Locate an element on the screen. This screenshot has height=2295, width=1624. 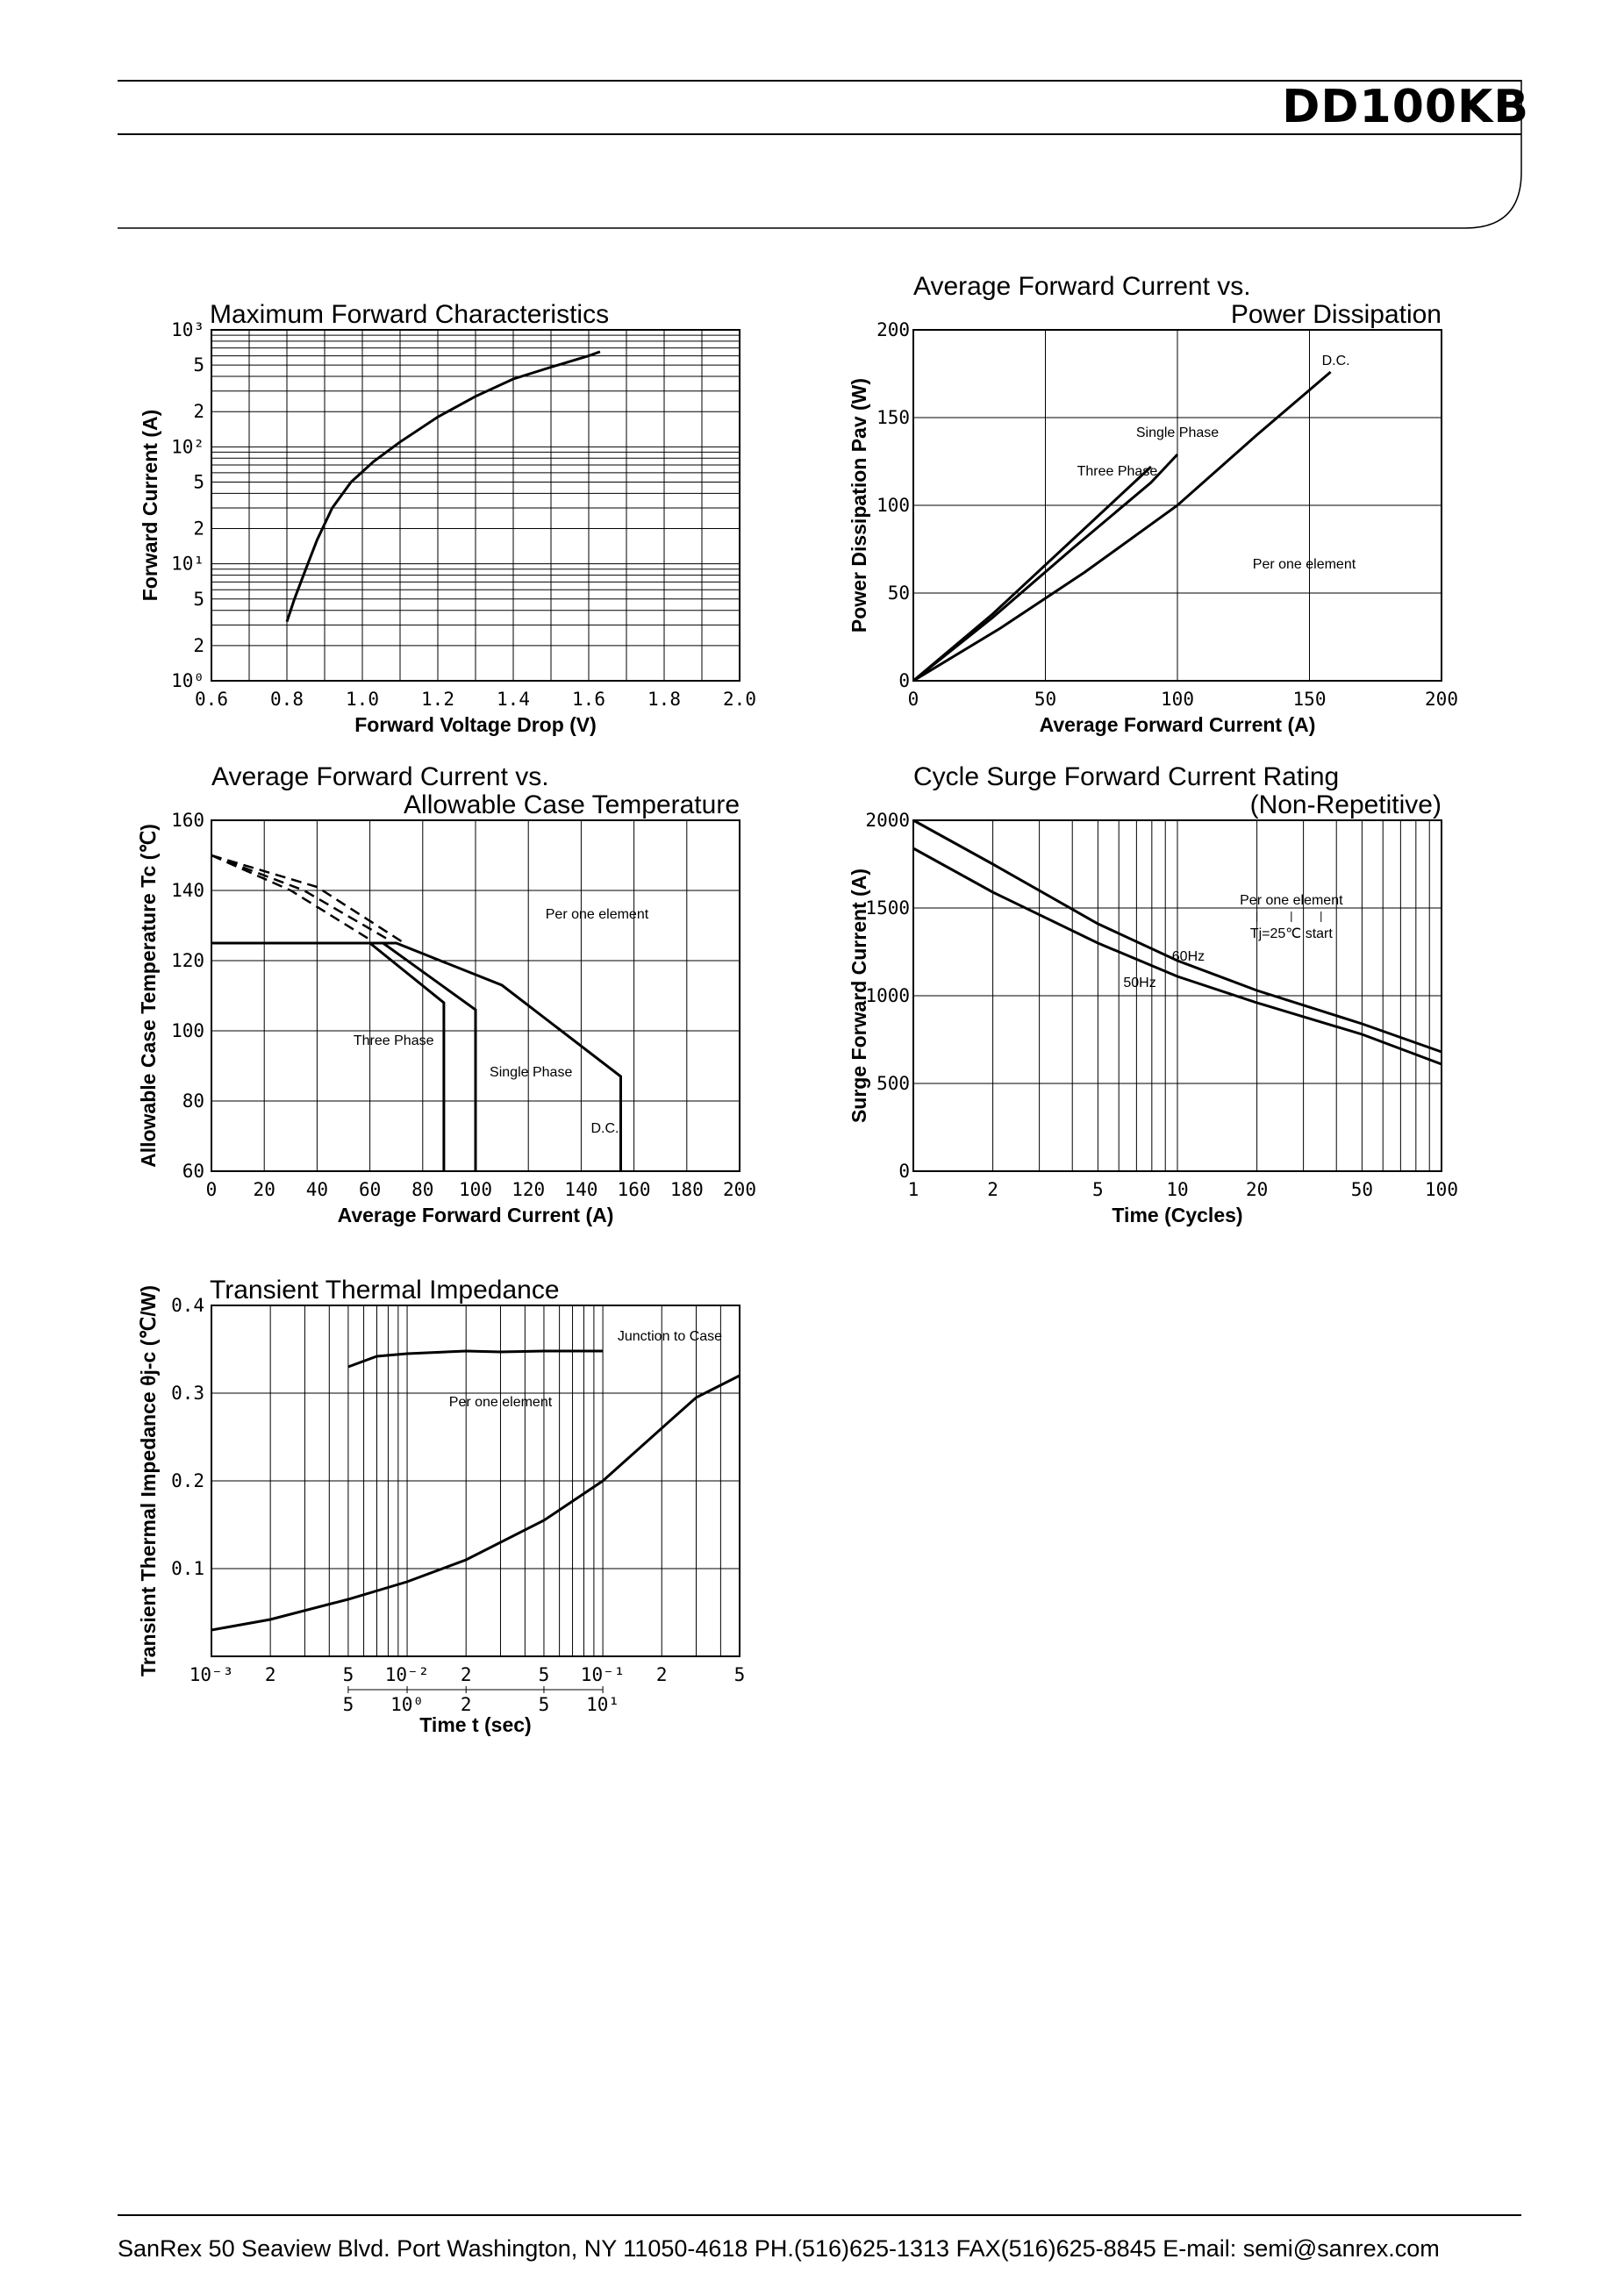
x-tick-label: 140 is located at coordinates (580, 1189).